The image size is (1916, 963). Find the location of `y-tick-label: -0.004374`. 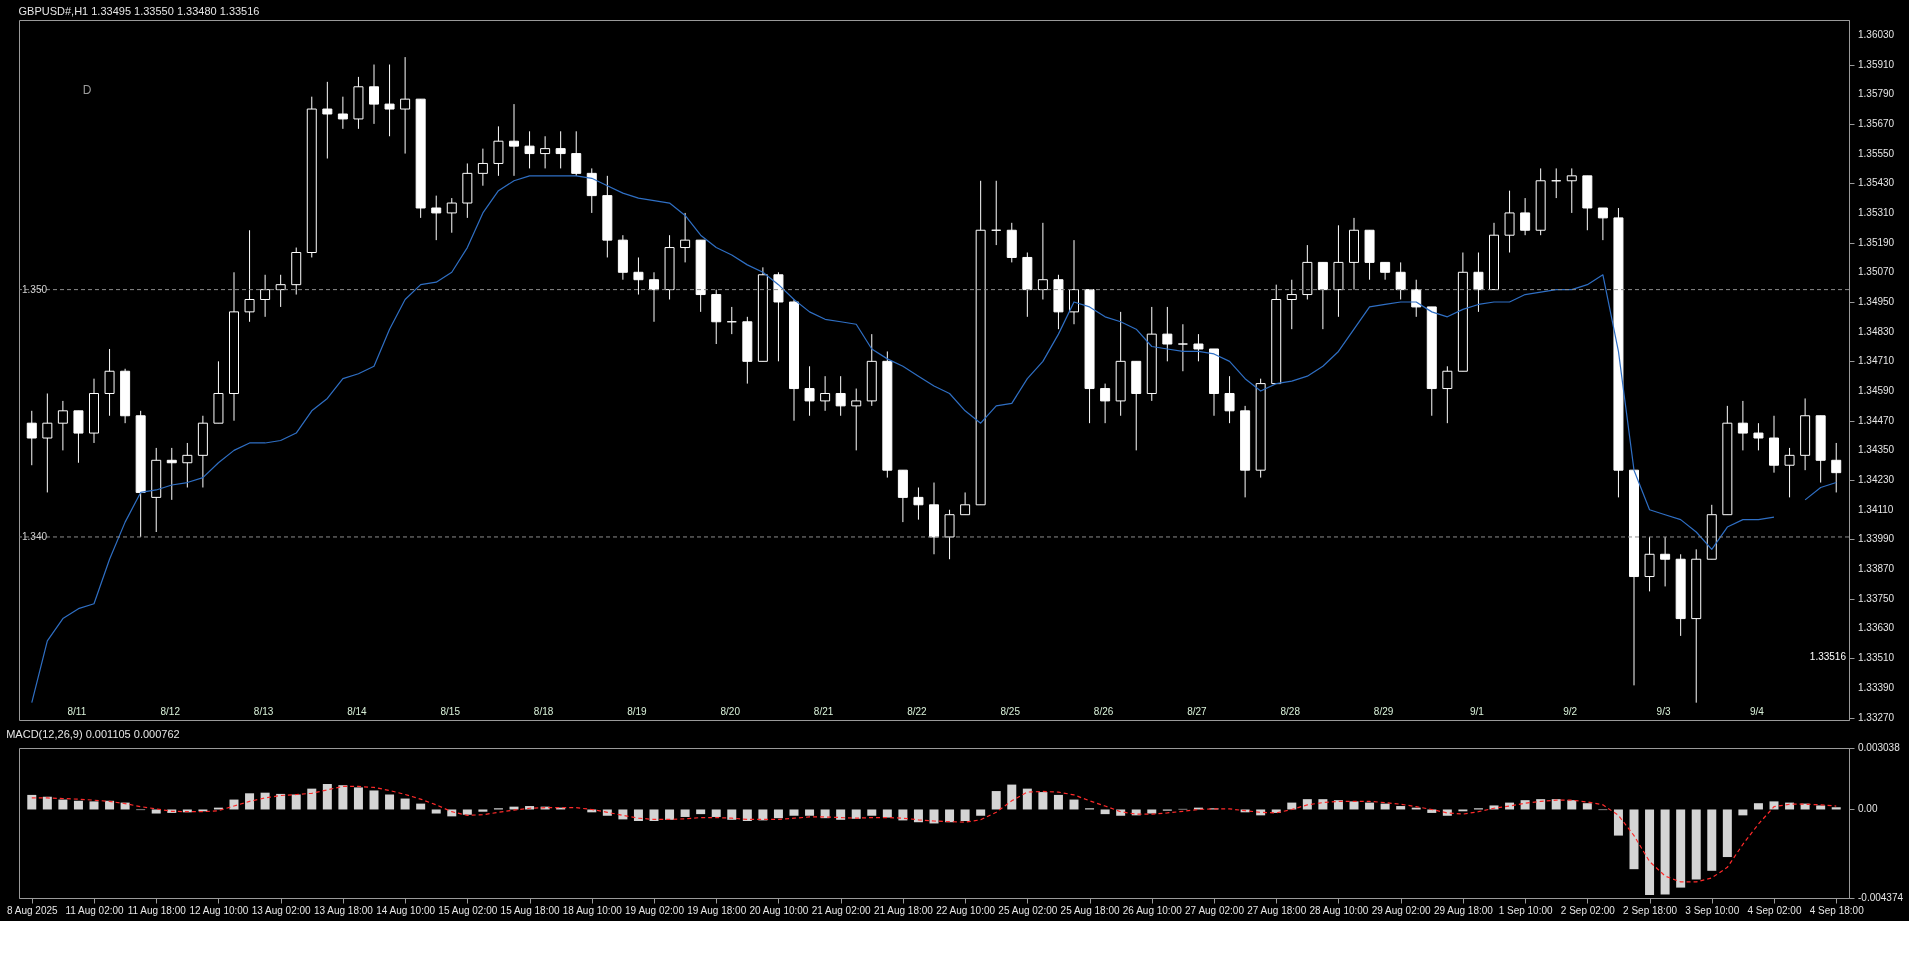

y-tick-label: -0.004374 is located at coordinates (1881, 897).